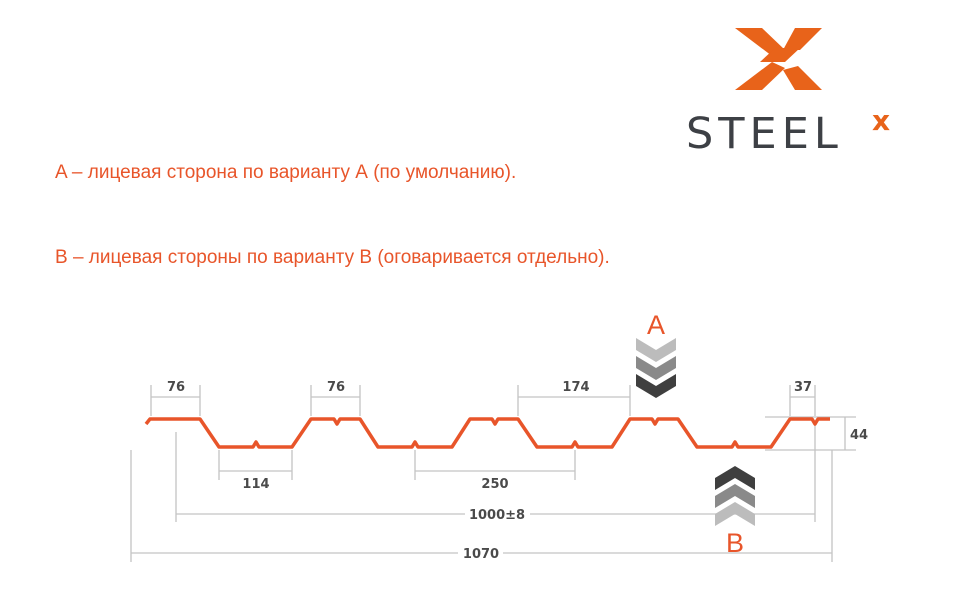 The image size is (970, 597). I want to click on dim-total-width: 1070, so click(481, 554).